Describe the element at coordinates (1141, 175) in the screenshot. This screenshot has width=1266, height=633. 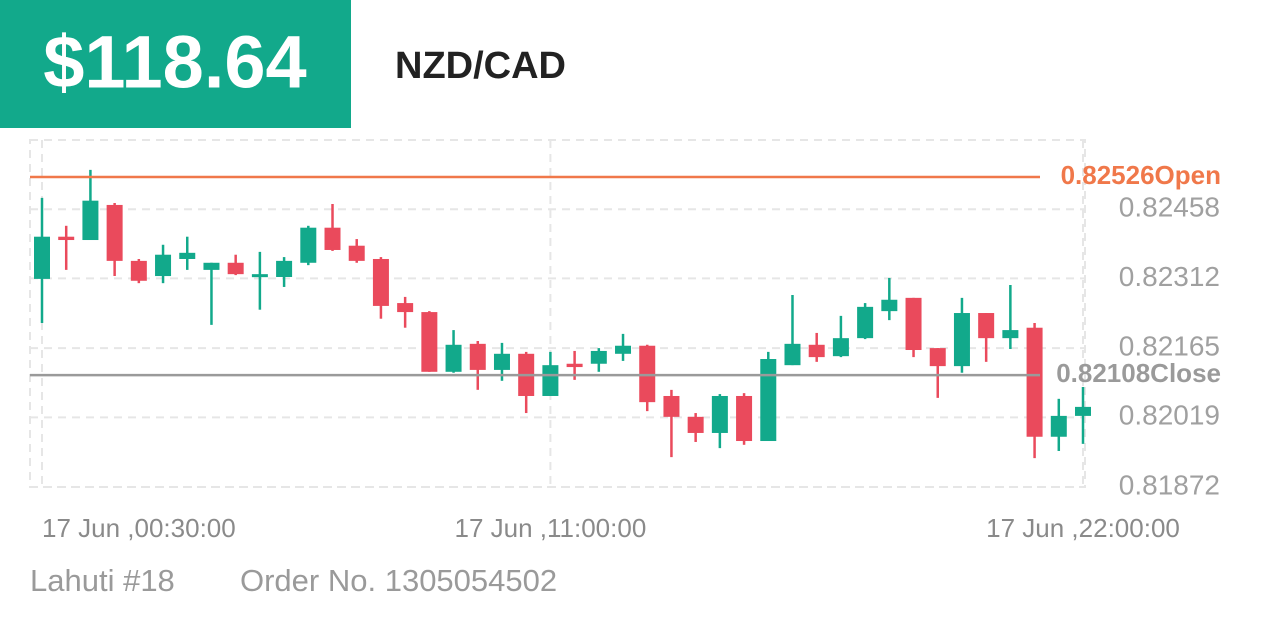
I see `reference-label: 0.82526Open` at that location.